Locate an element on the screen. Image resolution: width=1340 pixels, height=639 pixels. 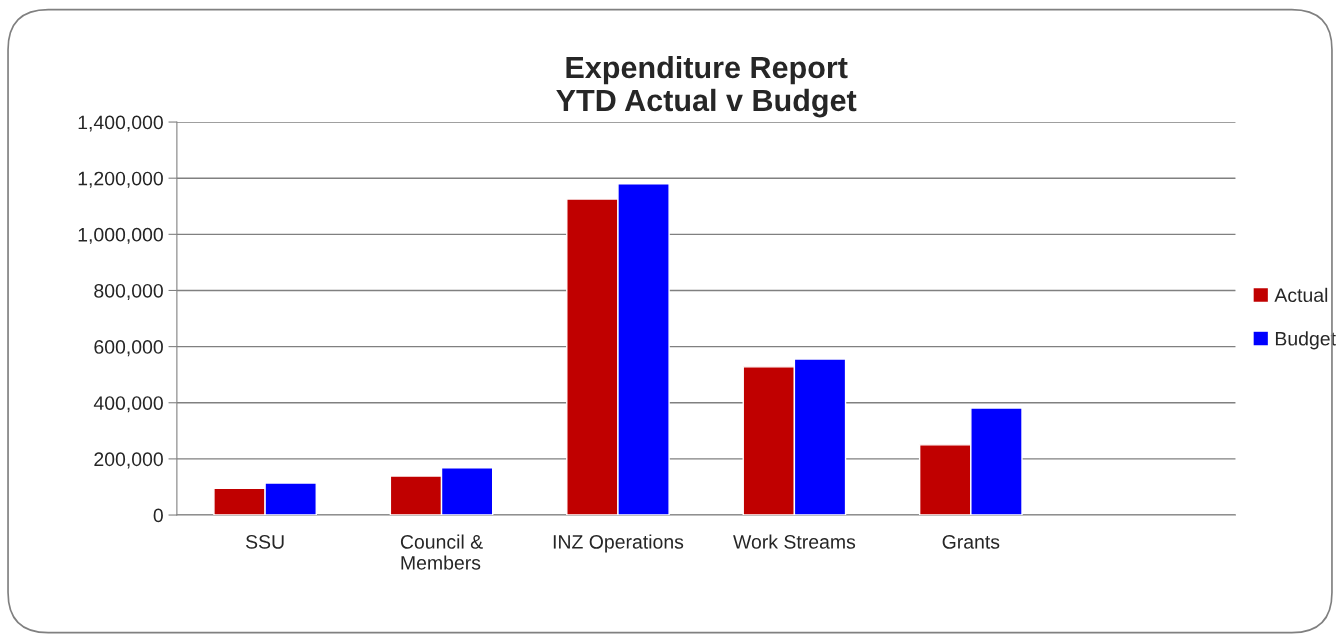
legend-label: Budget is located at coordinates (1305, 340).